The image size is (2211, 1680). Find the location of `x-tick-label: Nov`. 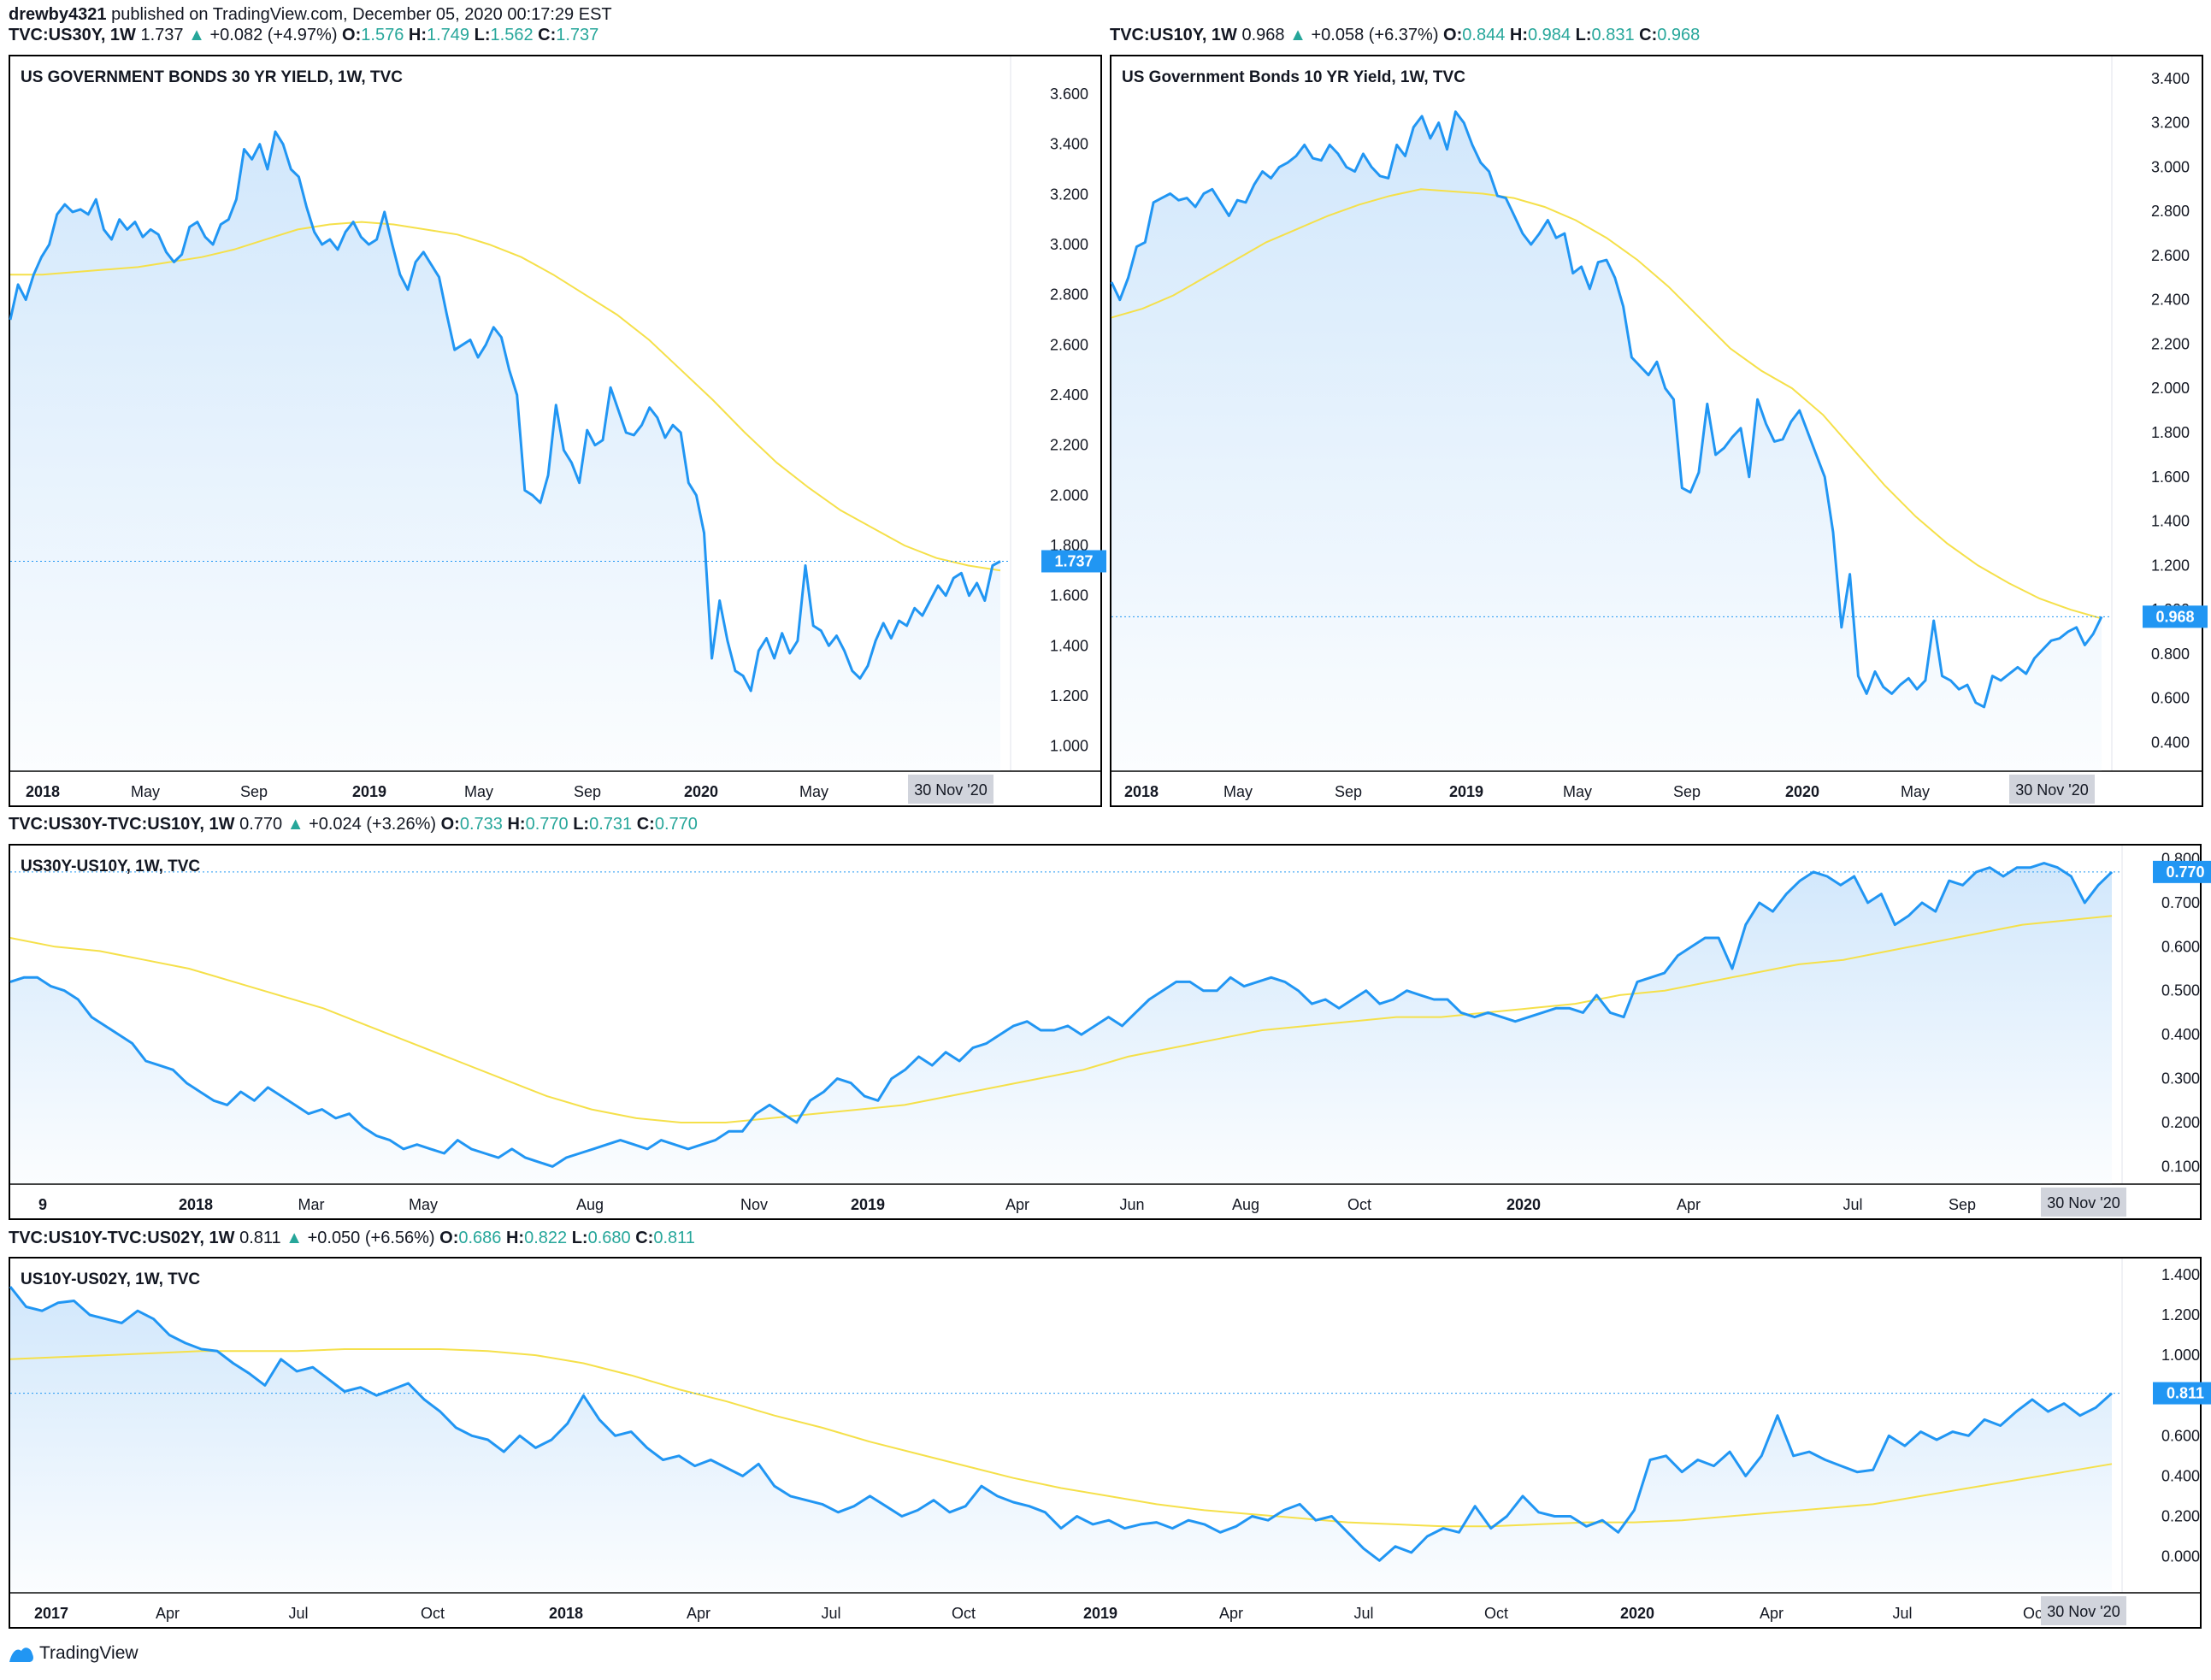

x-tick-label: Nov is located at coordinates (754, 1204).